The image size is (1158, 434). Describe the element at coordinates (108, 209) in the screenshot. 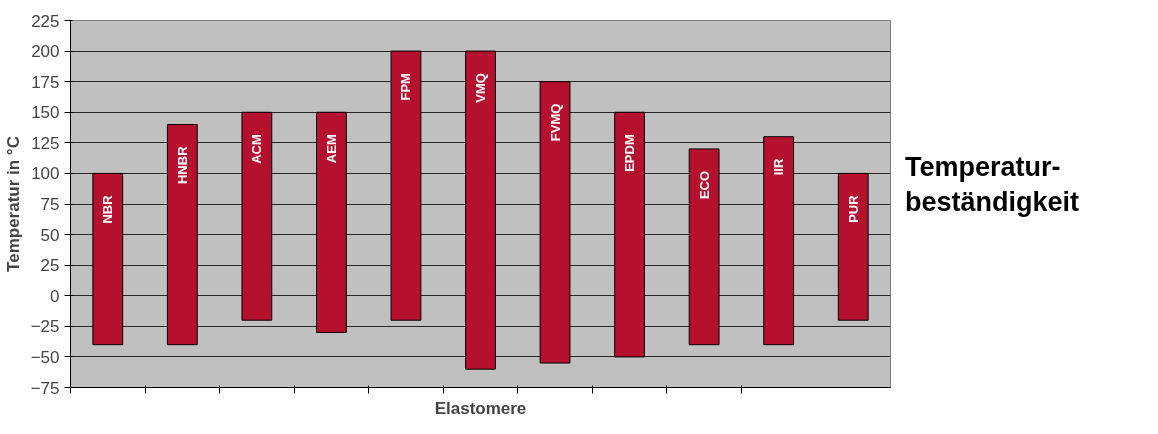

I see `x-tick-label: NBR` at that location.